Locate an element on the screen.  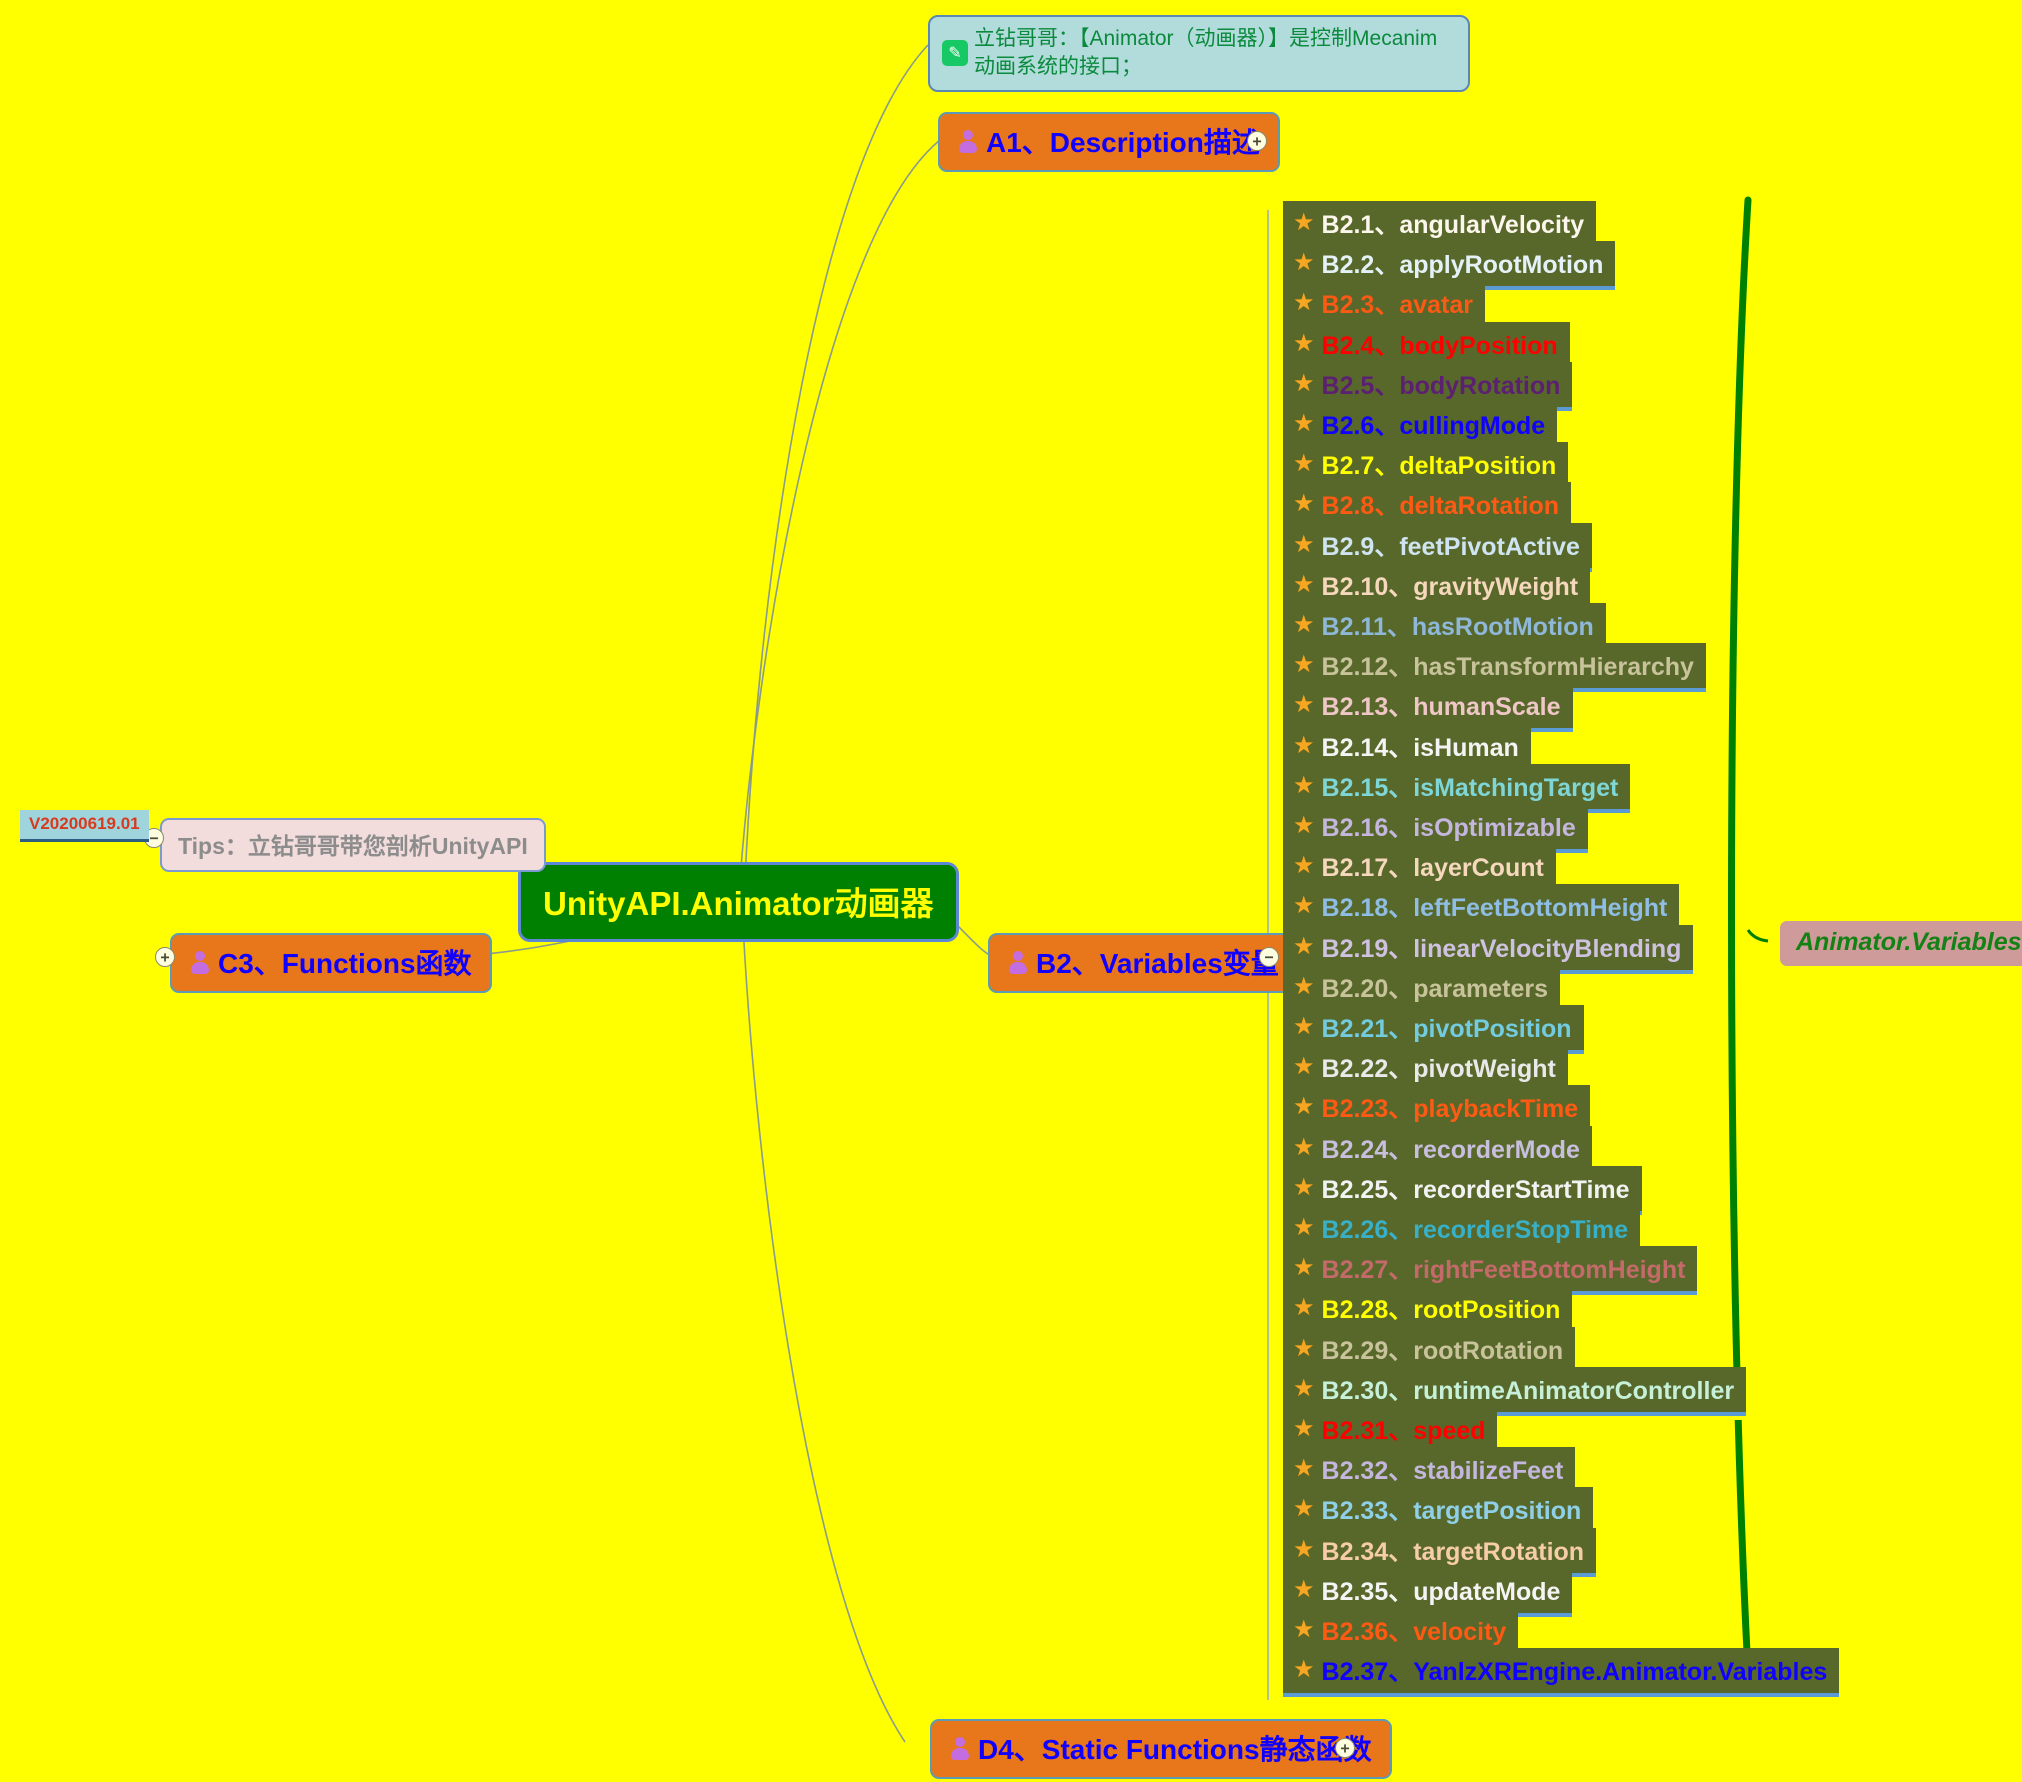
variable-item-label: B2.9、feetPivotActive is located at coordinates (1450, 546).